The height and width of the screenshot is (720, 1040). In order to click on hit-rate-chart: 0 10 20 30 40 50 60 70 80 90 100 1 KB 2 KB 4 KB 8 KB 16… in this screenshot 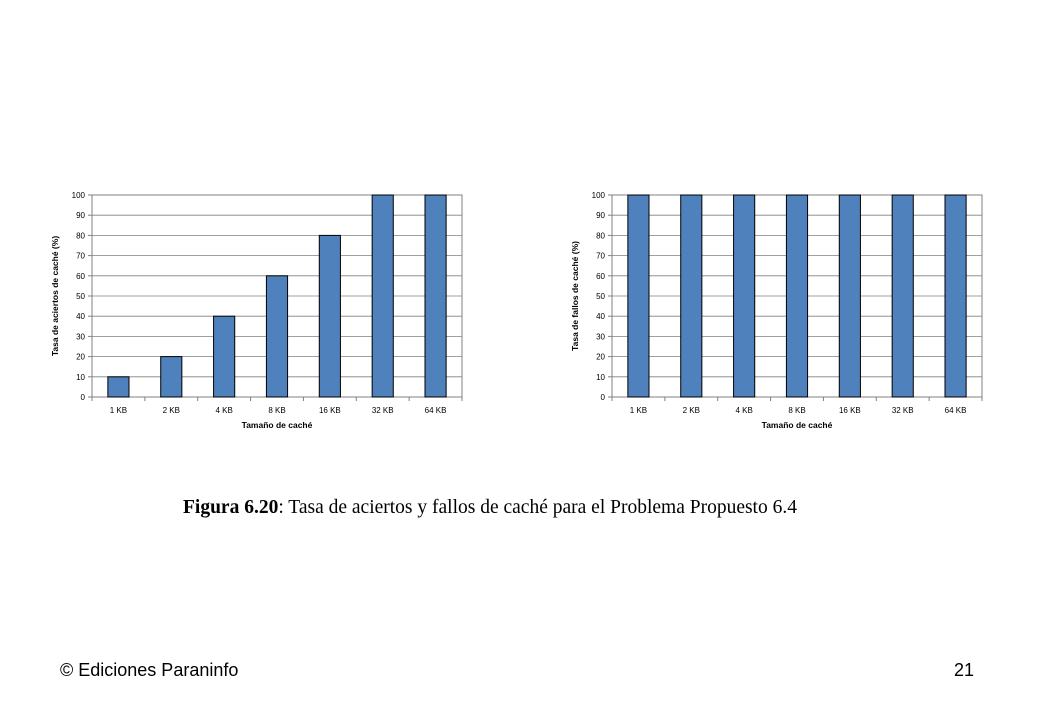, I will do `click(256, 310)`.